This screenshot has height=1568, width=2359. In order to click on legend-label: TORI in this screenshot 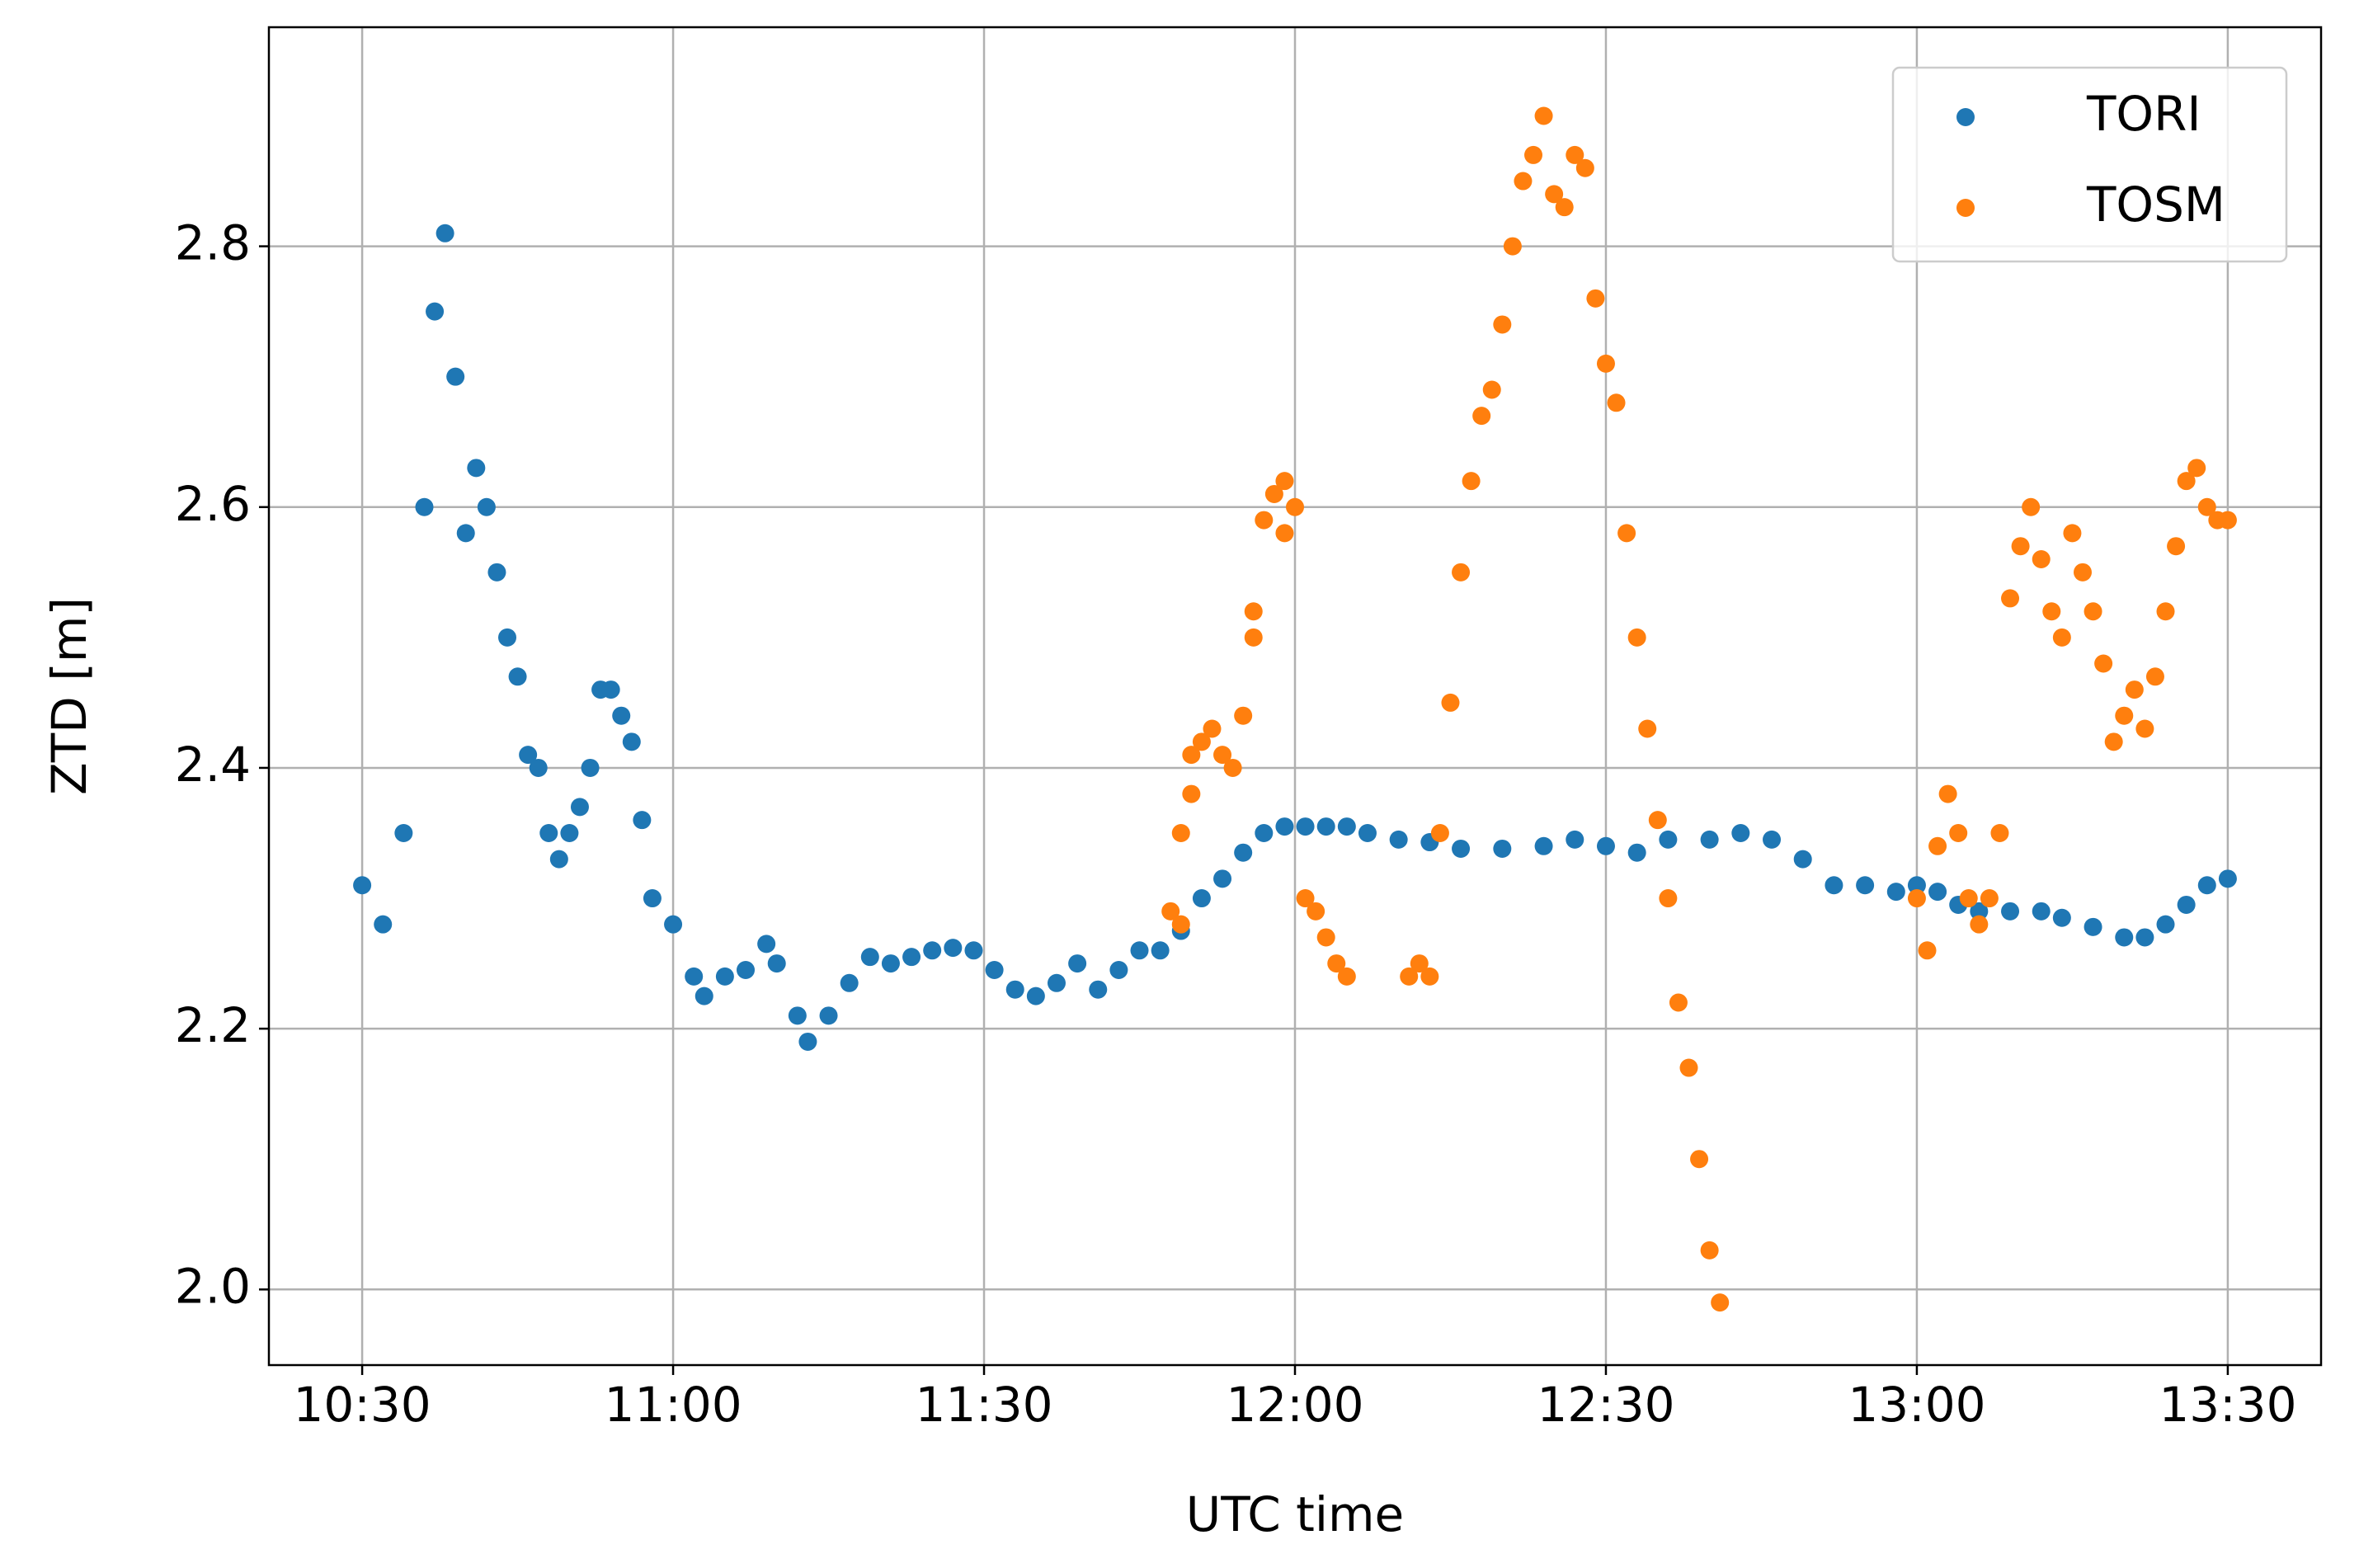, I will do `click(2143, 114)`.